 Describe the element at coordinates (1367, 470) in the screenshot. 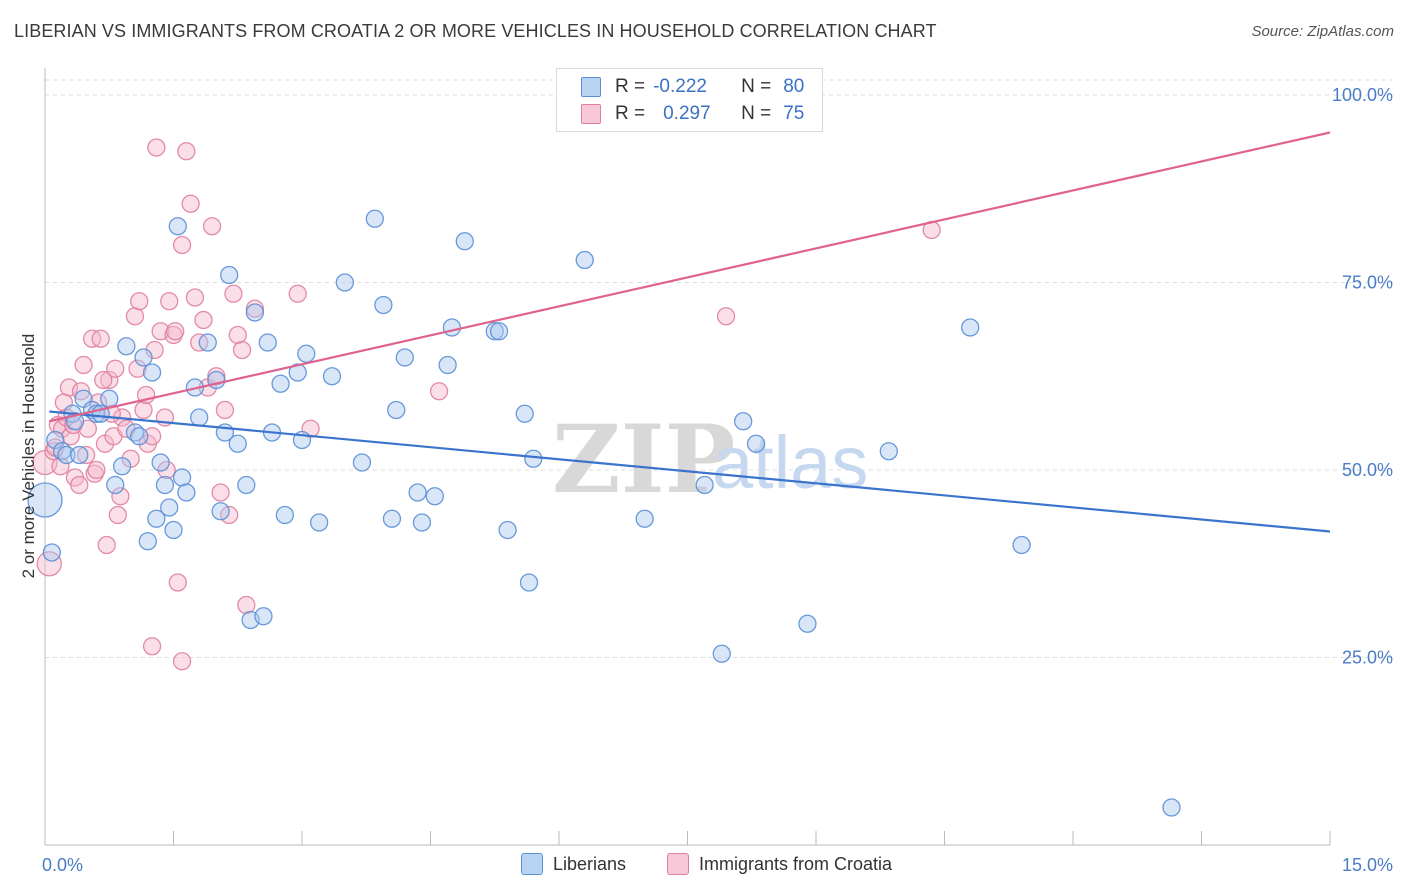

I see `y-tick-label: 50.0%` at that location.